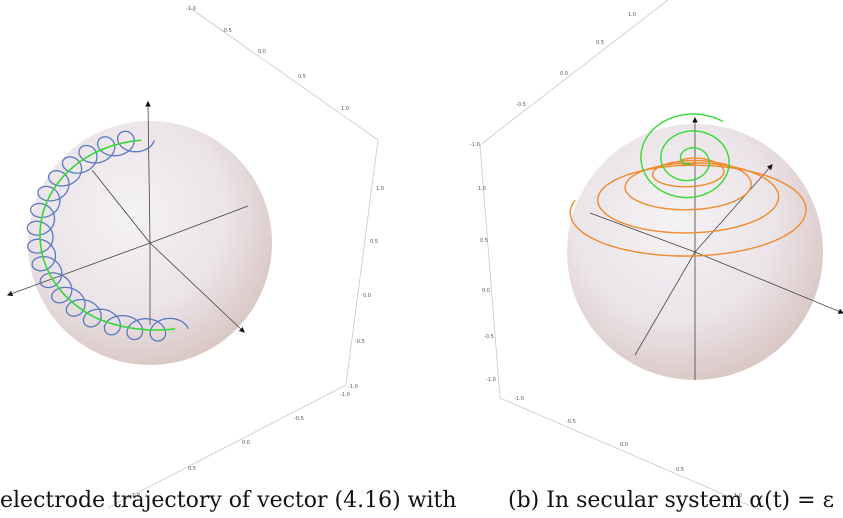 The width and height of the screenshot is (843, 518). Describe the element at coordinates (671, 500) in the screenshot. I see `caption-right: (b) In secular system α(t) = ε` at that location.